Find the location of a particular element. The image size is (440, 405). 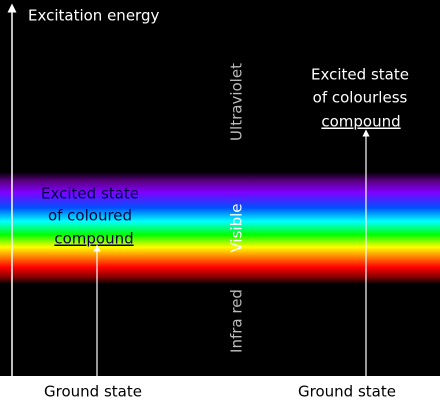

axis-label: Excitation energy is located at coordinates (93, 16).